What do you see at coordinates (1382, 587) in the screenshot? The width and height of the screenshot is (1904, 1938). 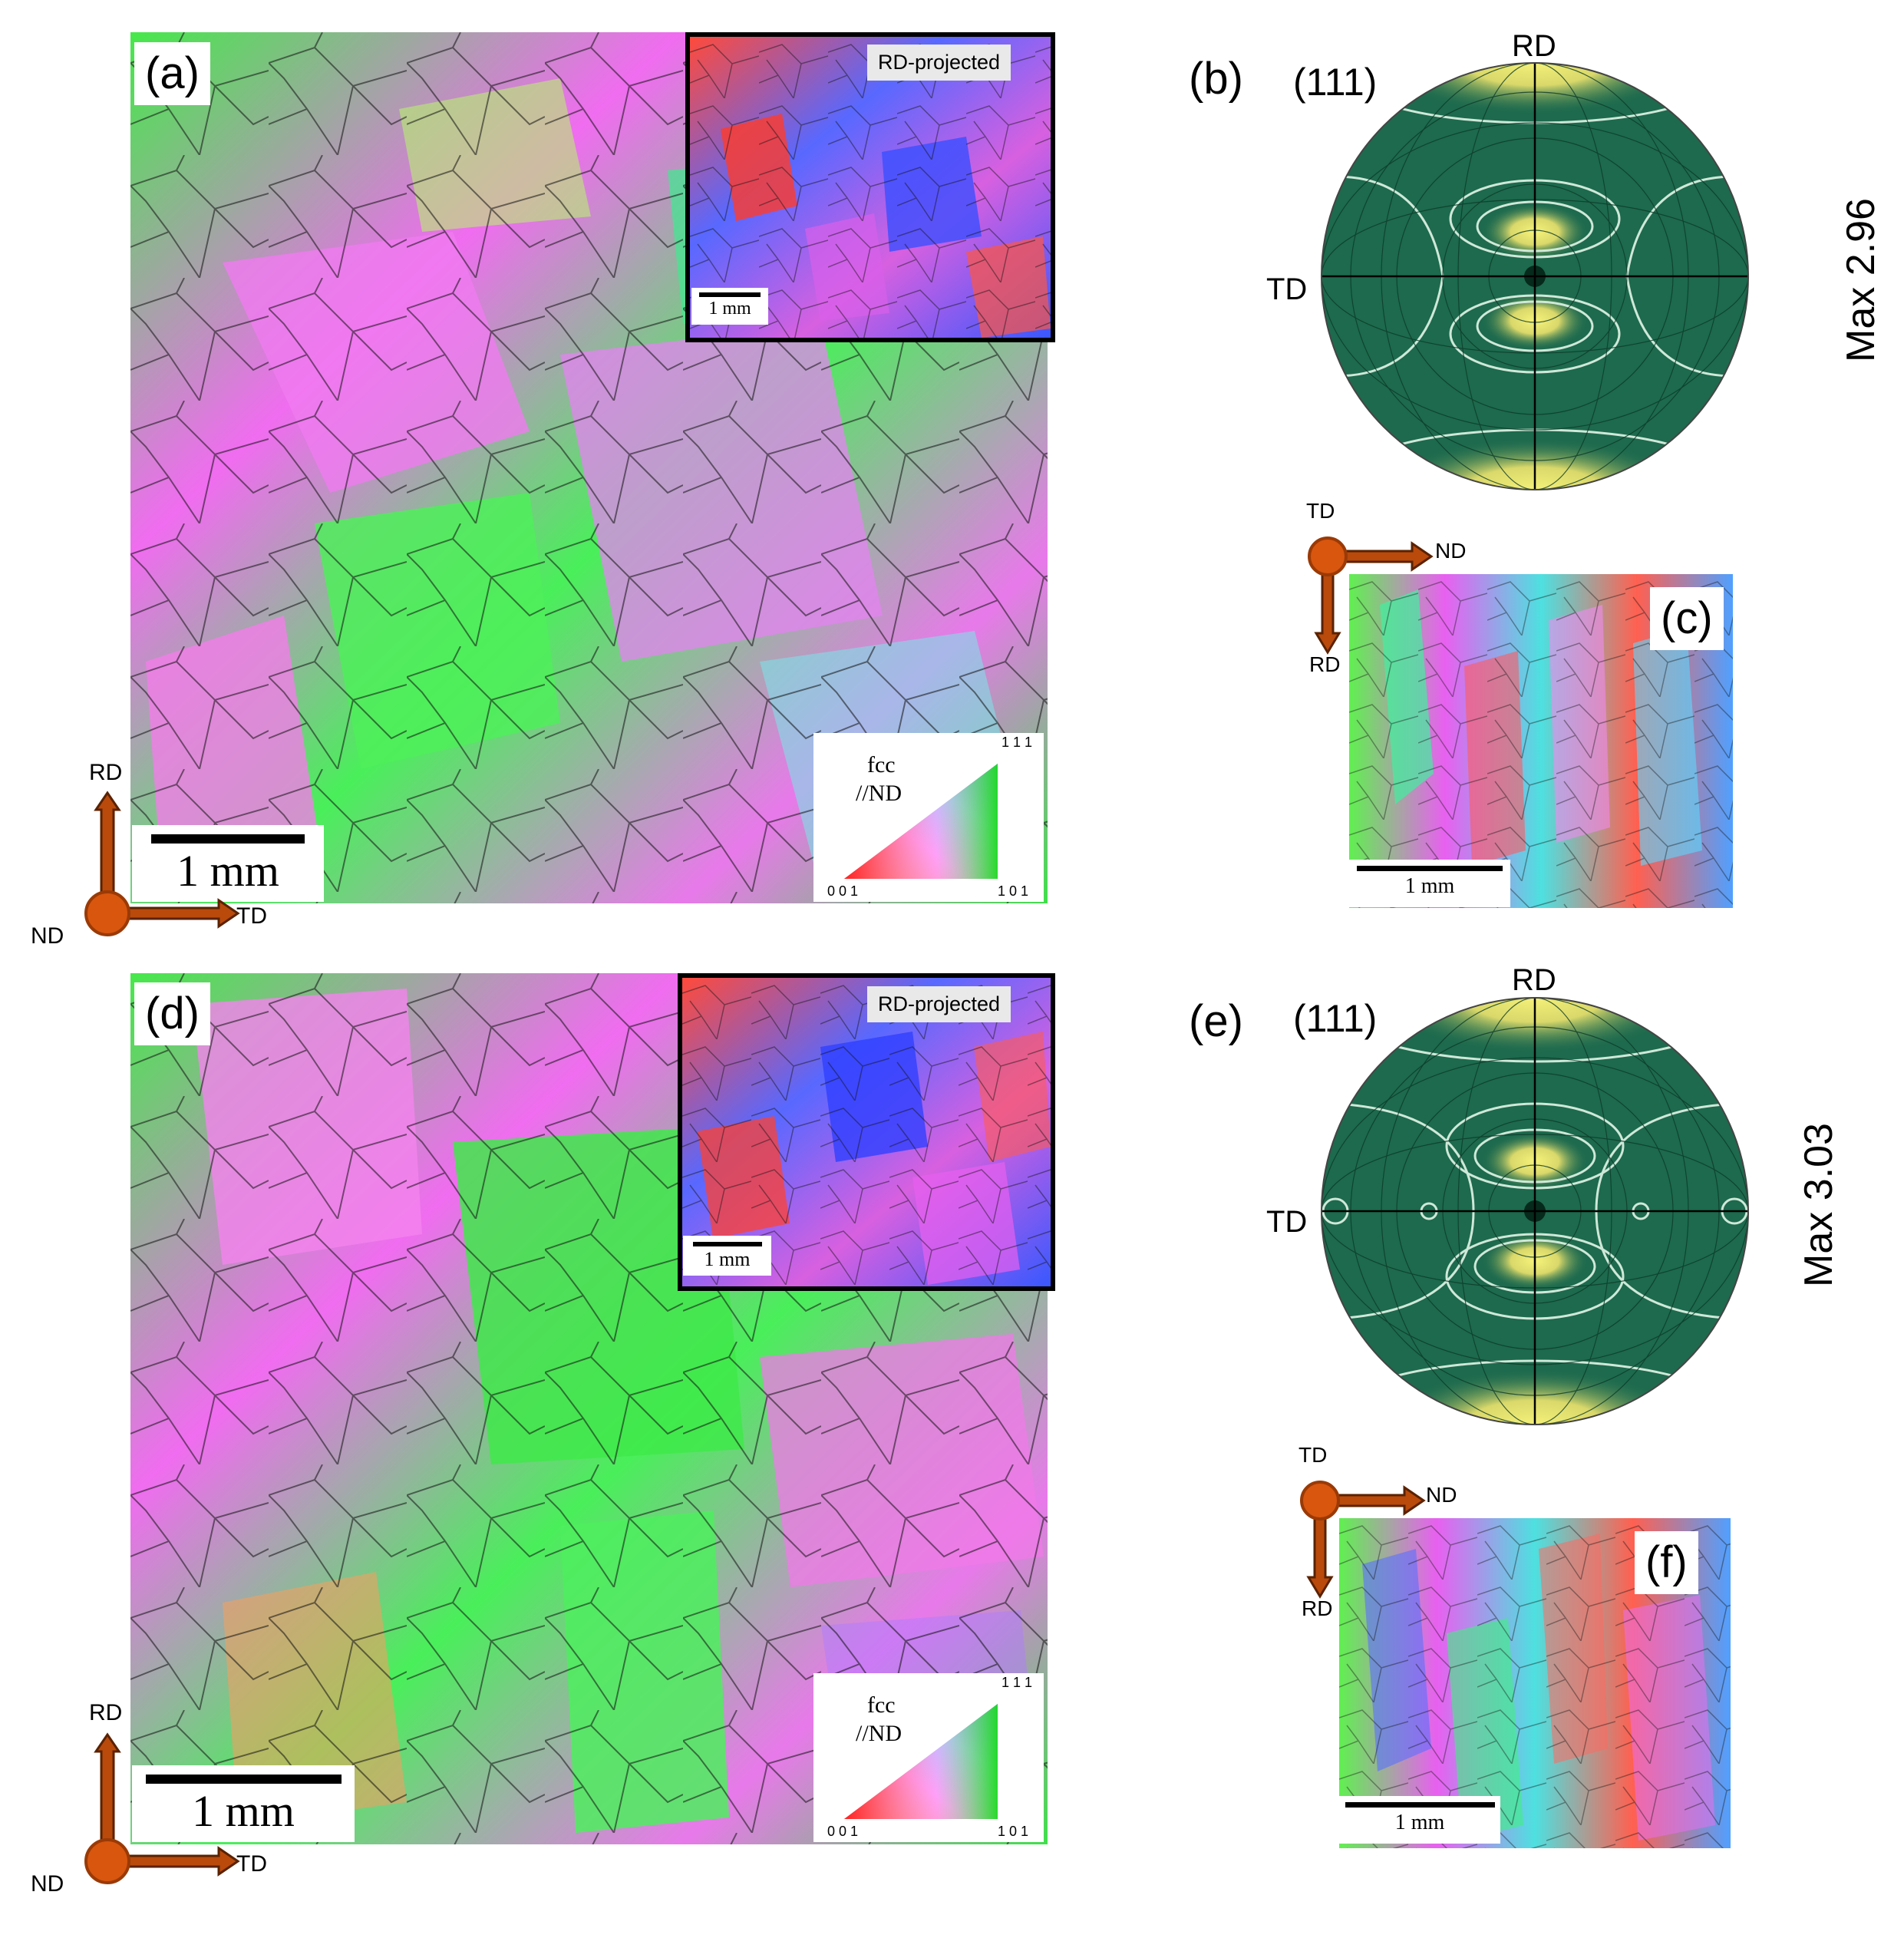 I see `sample-axes-c: TD ND RD` at bounding box center [1382, 587].